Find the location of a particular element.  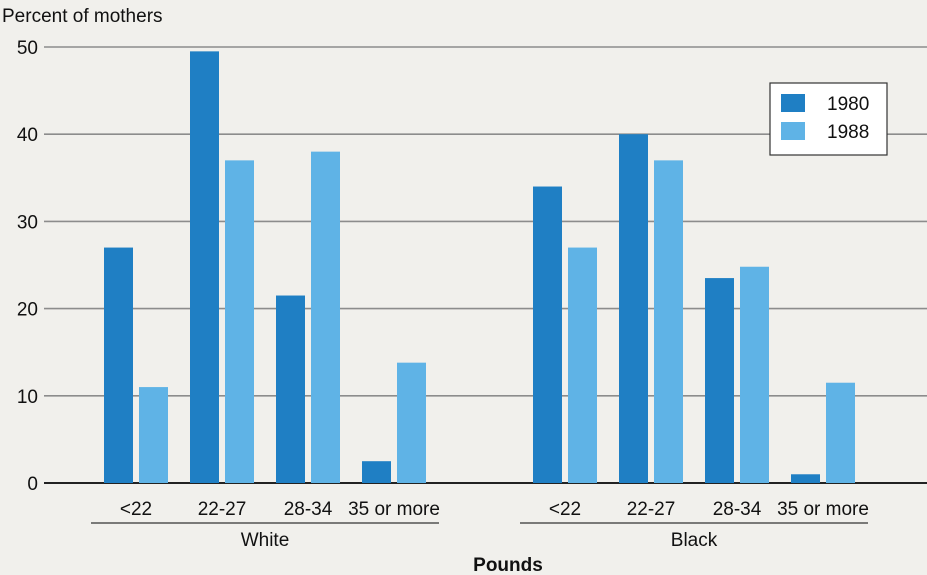

legend-label: 1988 is located at coordinates (848, 132).